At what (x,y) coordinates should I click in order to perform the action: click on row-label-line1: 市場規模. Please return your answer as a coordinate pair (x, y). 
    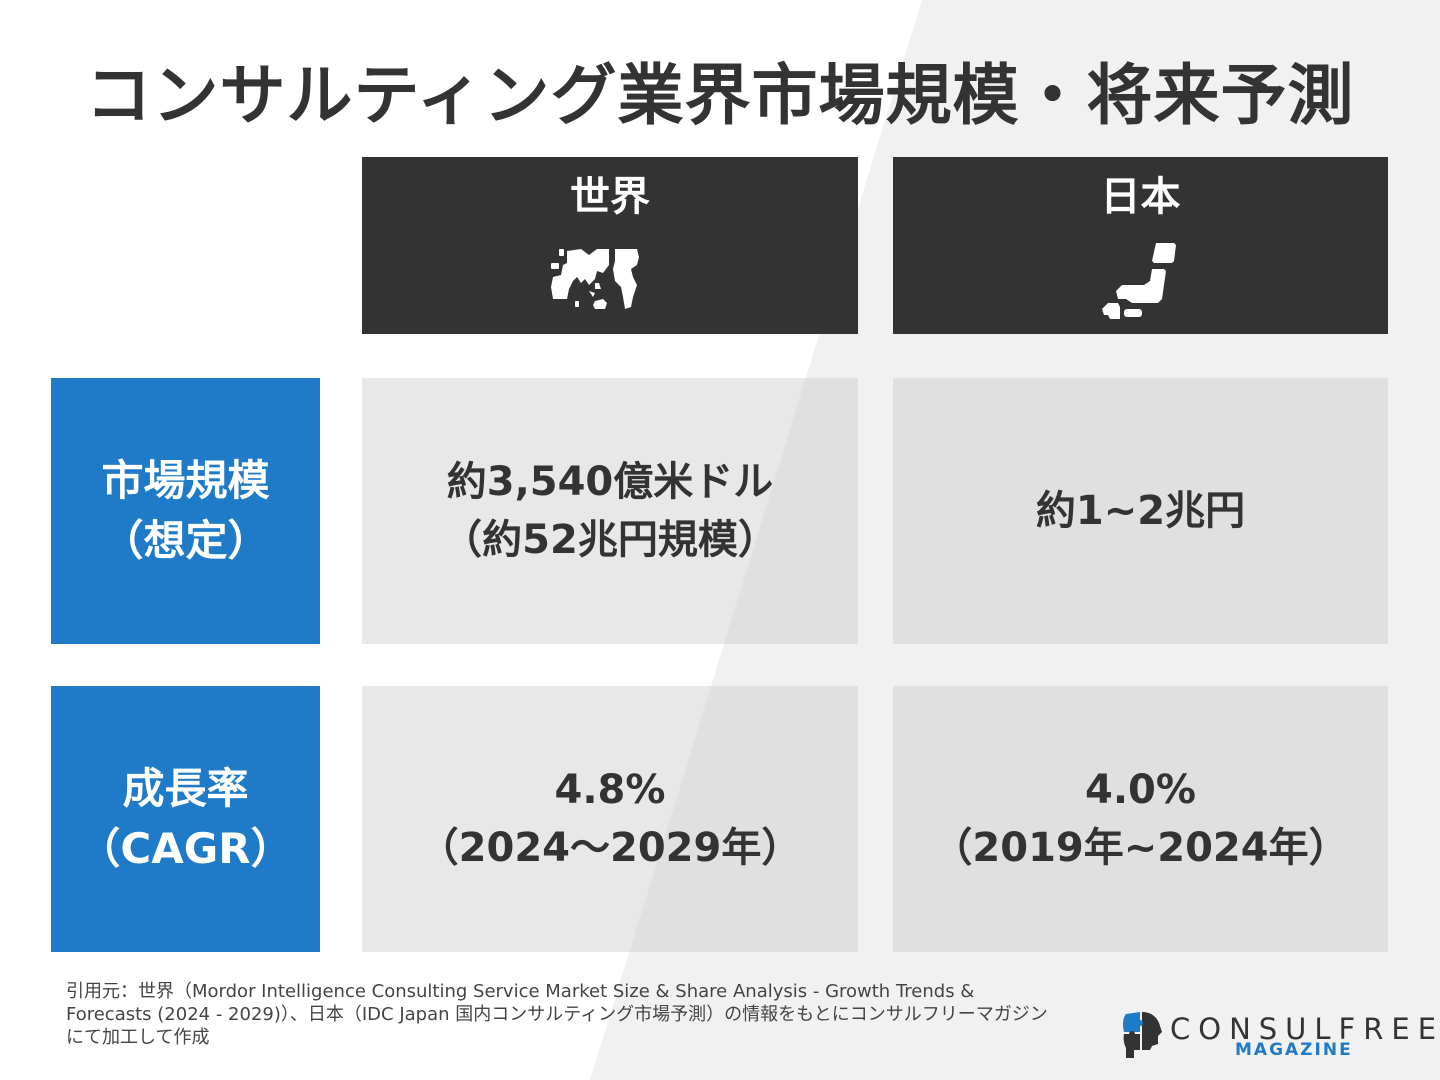
    Looking at the image, I should click on (185, 480).